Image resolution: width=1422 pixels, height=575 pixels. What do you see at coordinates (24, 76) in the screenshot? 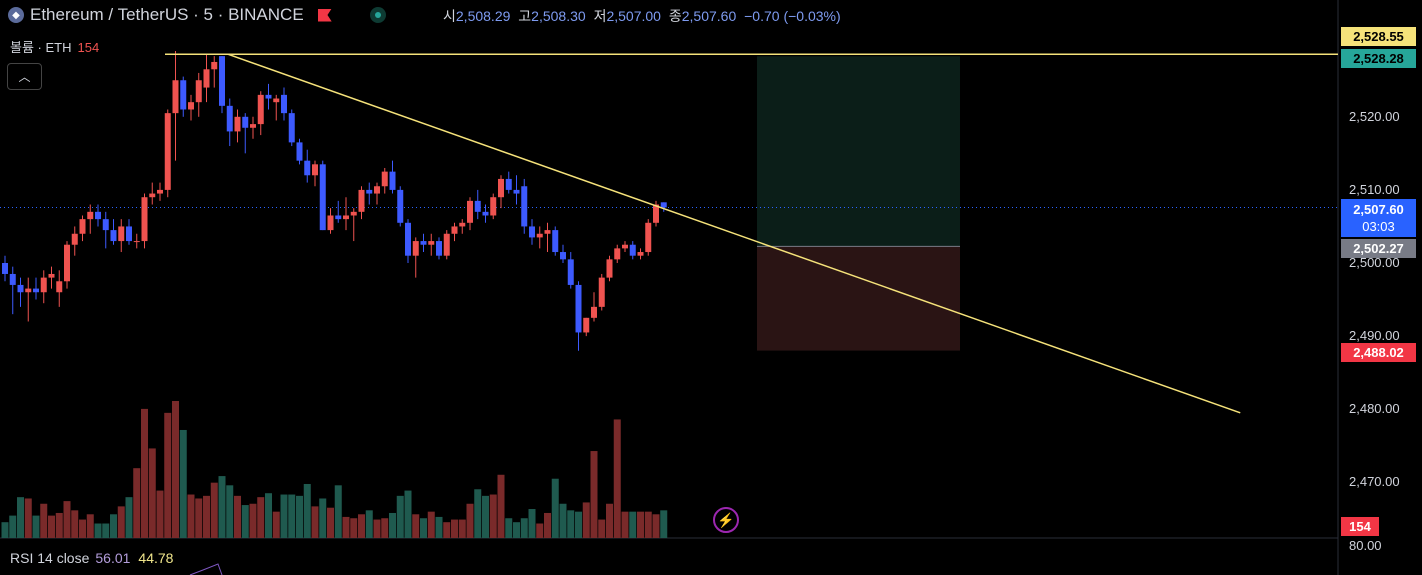
I see `collapse-legend-button: ︿` at bounding box center [24, 76].